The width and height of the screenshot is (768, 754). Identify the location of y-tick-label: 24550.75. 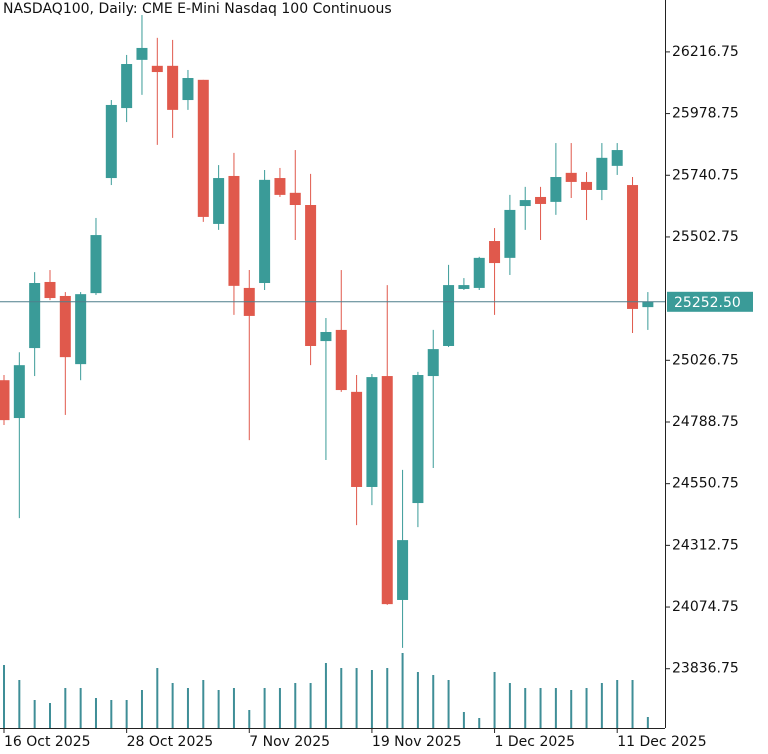
(705, 484).